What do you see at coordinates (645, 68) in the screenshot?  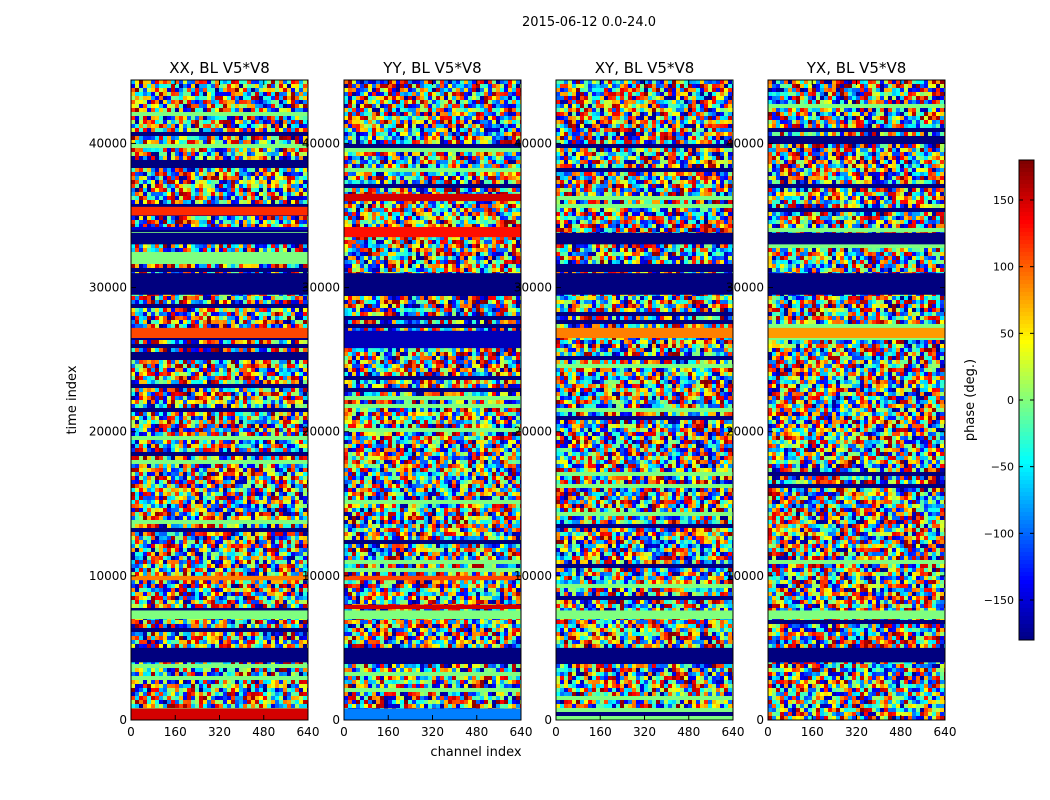 I see `panel-title: XY, BL V5*V8` at bounding box center [645, 68].